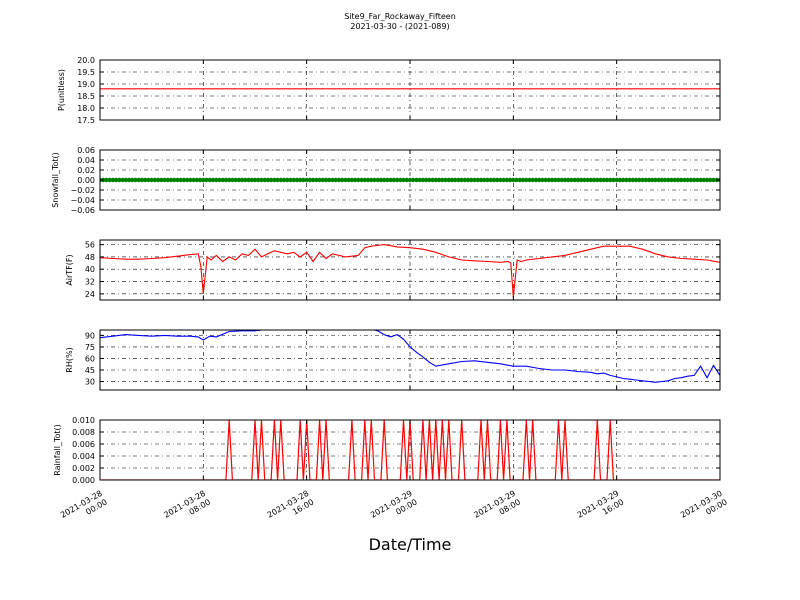 This screenshot has height=600, width=800. I want to click on y-tick-label: 19.0, so click(86, 84).